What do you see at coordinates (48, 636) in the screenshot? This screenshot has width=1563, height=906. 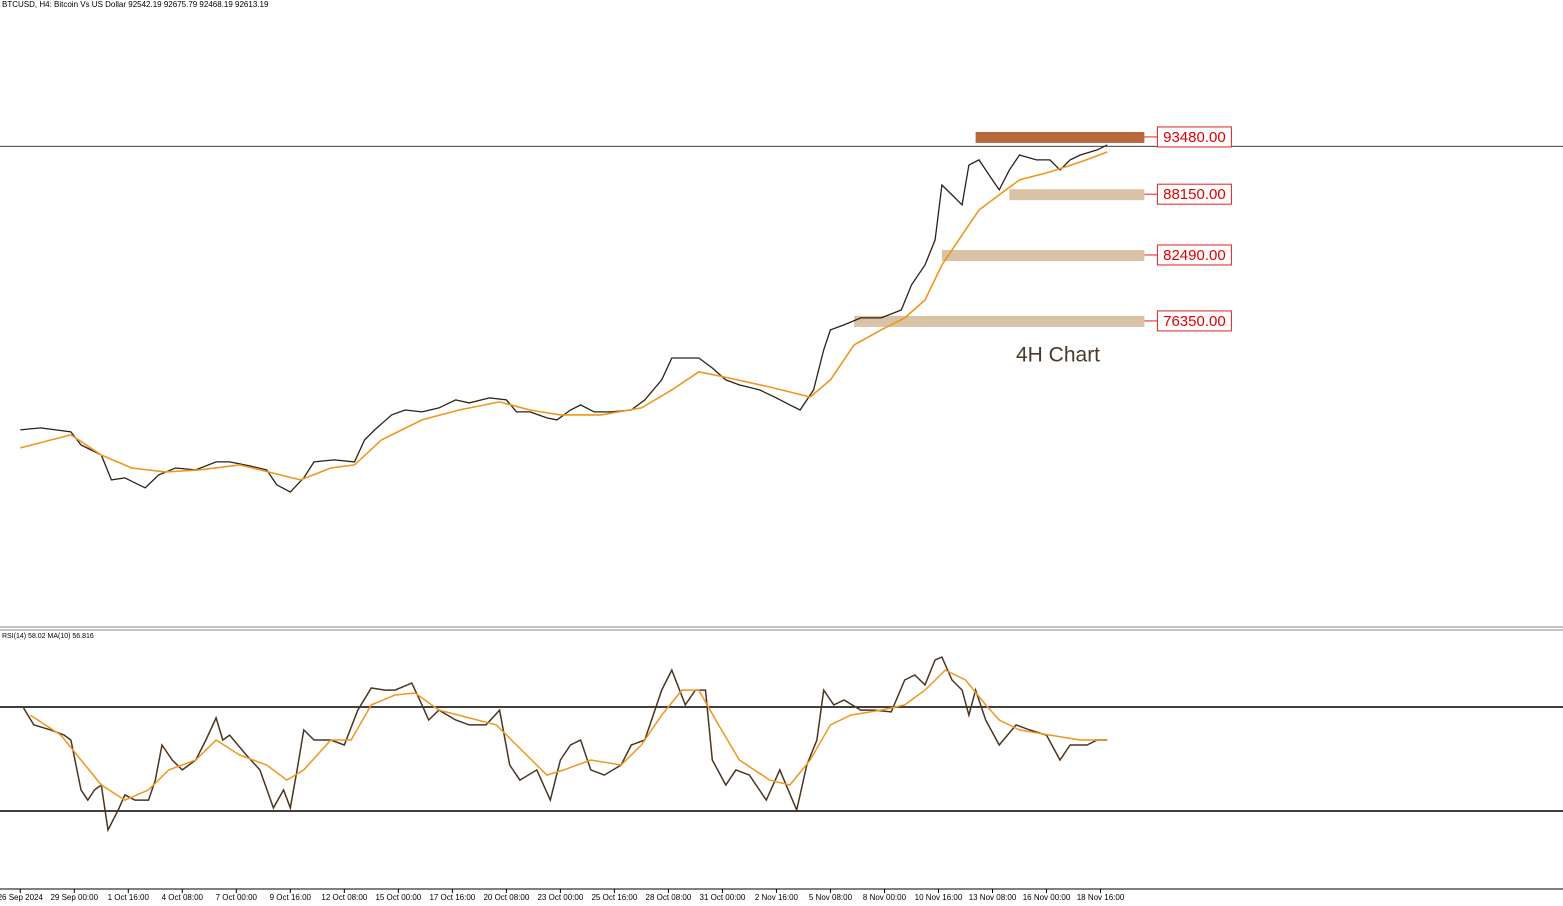 I see `rsi-title: RSI(14) 58.02 MA(10) 56.816` at bounding box center [48, 636].